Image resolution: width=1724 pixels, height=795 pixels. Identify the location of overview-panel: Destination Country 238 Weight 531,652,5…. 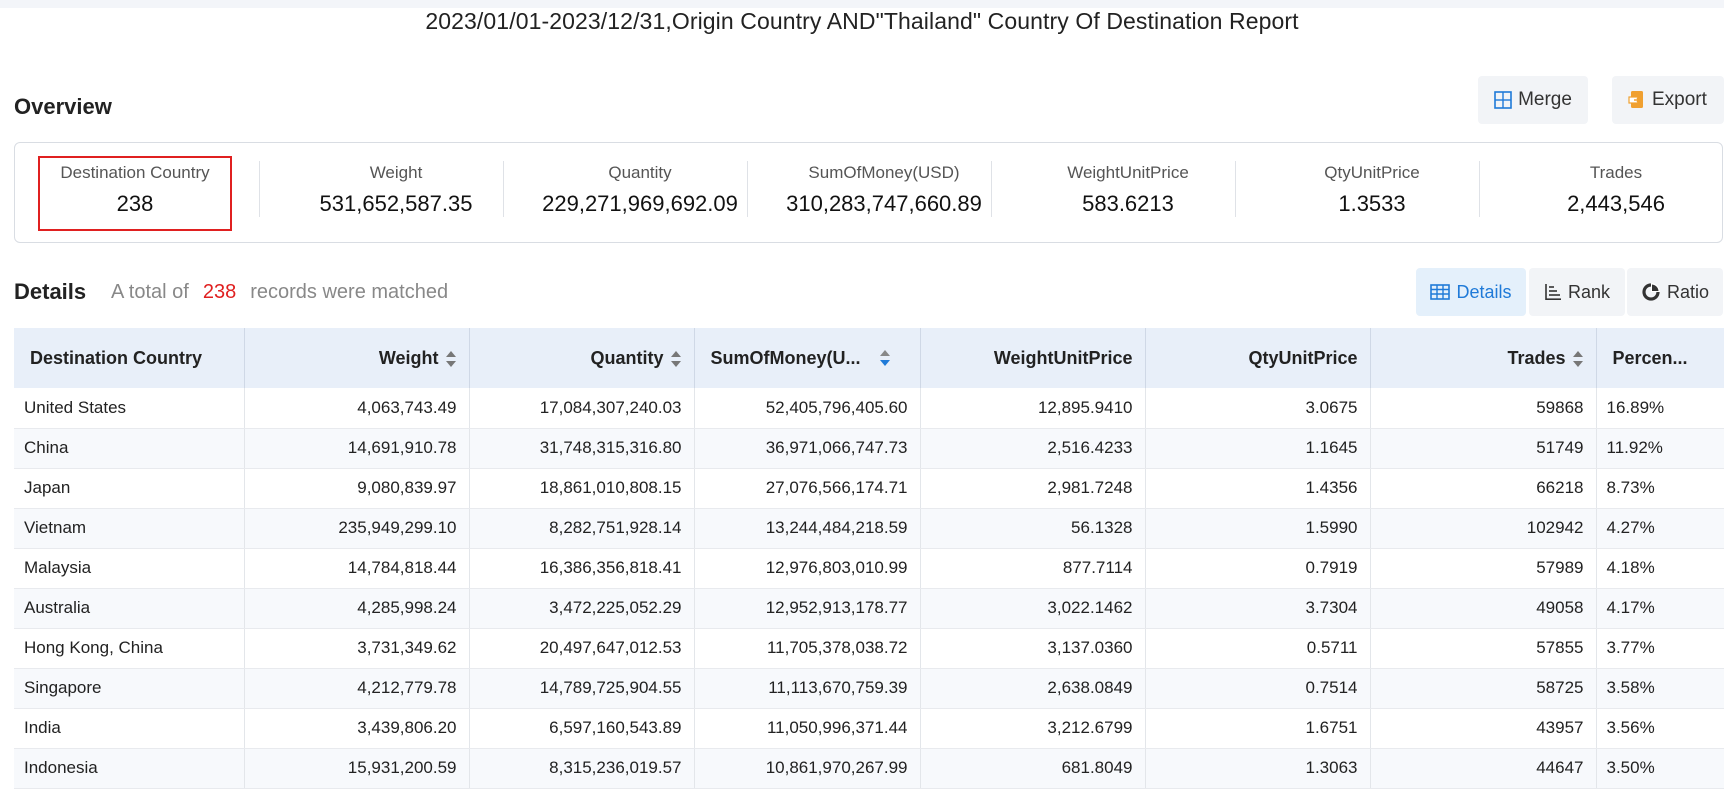
(868, 192).